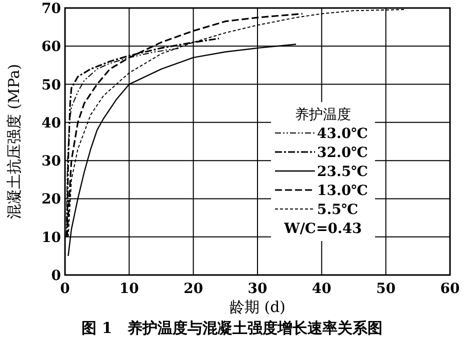 The width and height of the screenshot is (464, 342). What do you see at coordinates (322, 229) in the screenshot?
I see `annotation: W/C=0.43` at bounding box center [322, 229].